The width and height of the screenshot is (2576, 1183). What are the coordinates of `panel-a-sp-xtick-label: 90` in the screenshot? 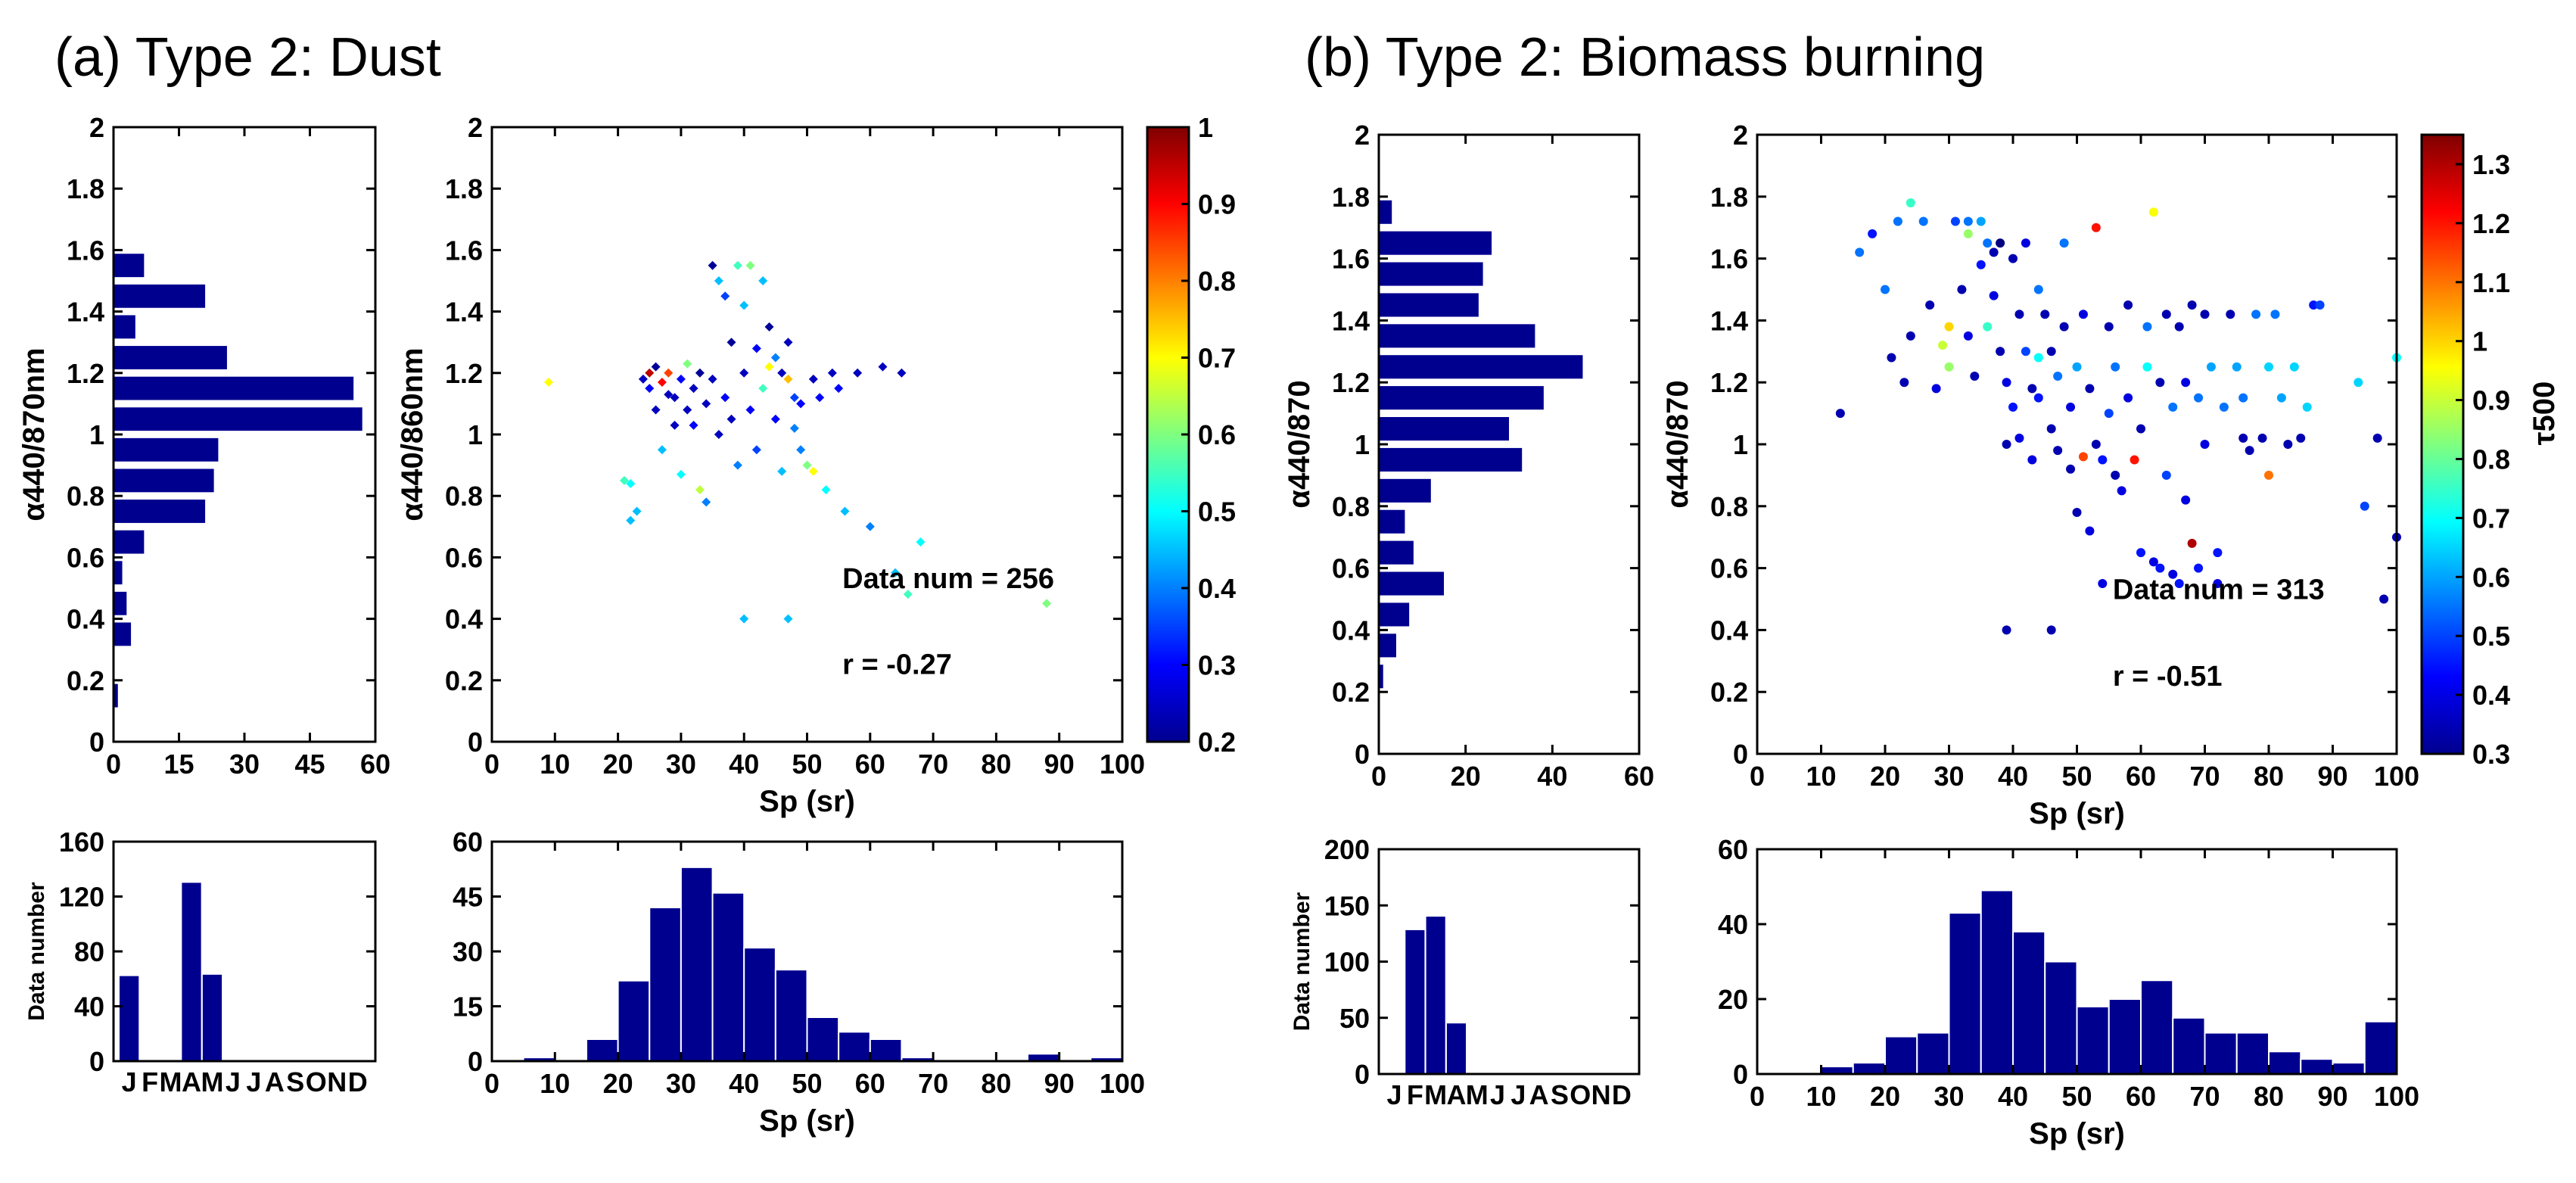 It's located at (1059, 1083).